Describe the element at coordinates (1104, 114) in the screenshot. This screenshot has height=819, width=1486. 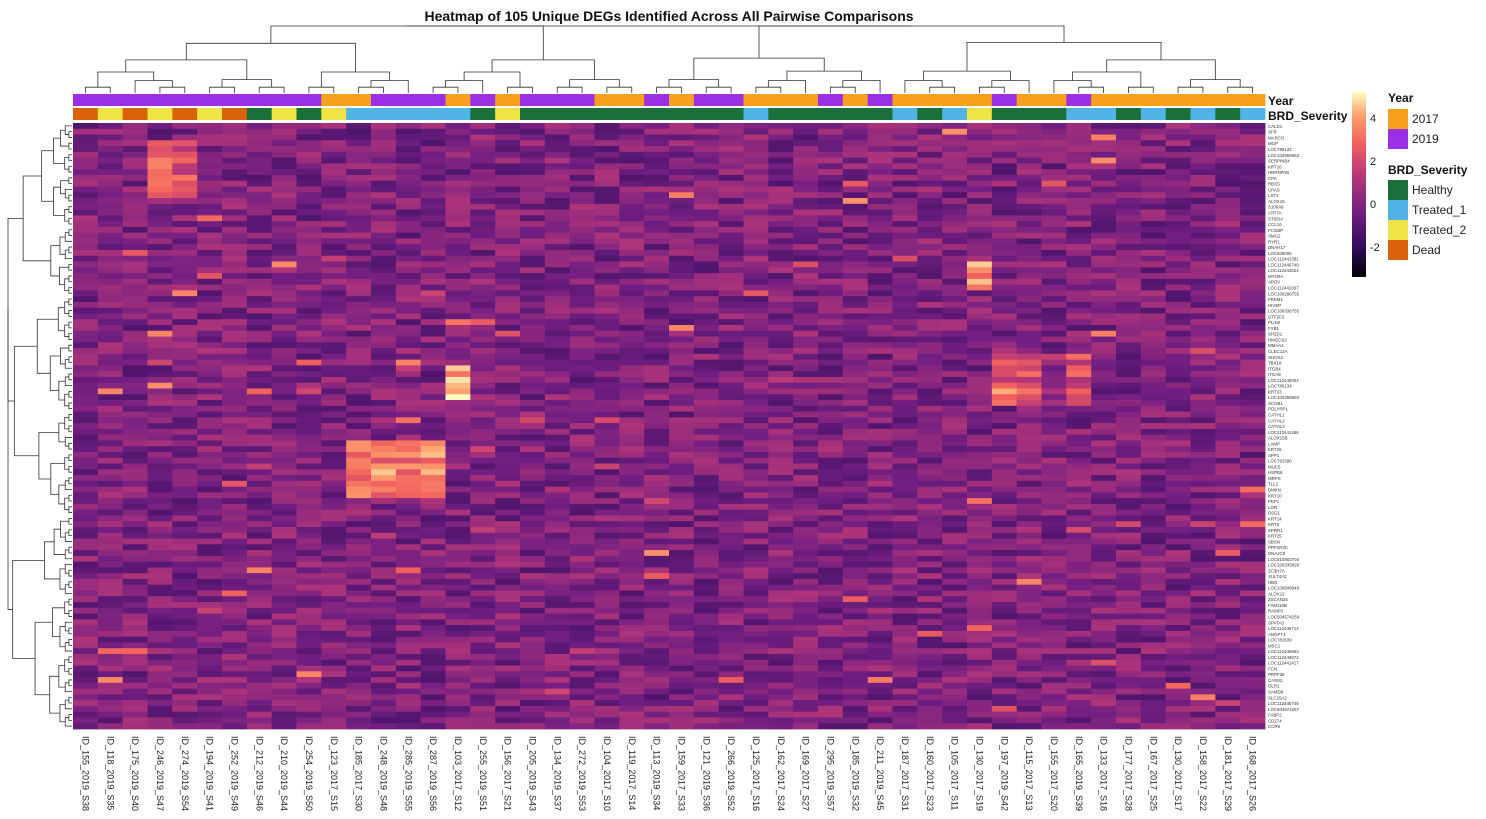
I see `severity-annotation-cell` at that location.